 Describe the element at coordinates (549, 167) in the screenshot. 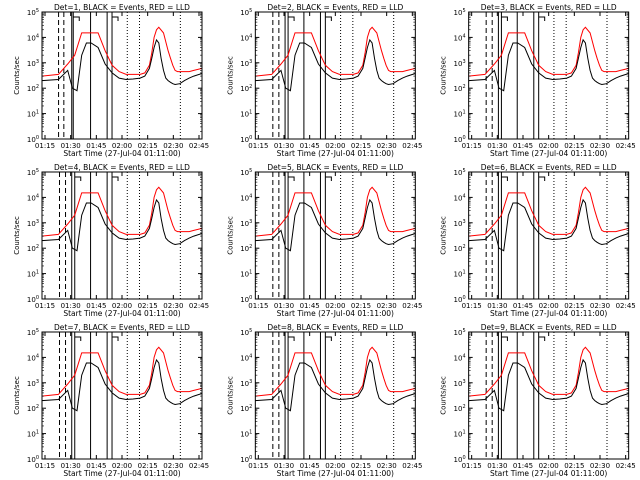

I see `panel-title: Det=6, BLACK = Events, RED = LLD` at that location.